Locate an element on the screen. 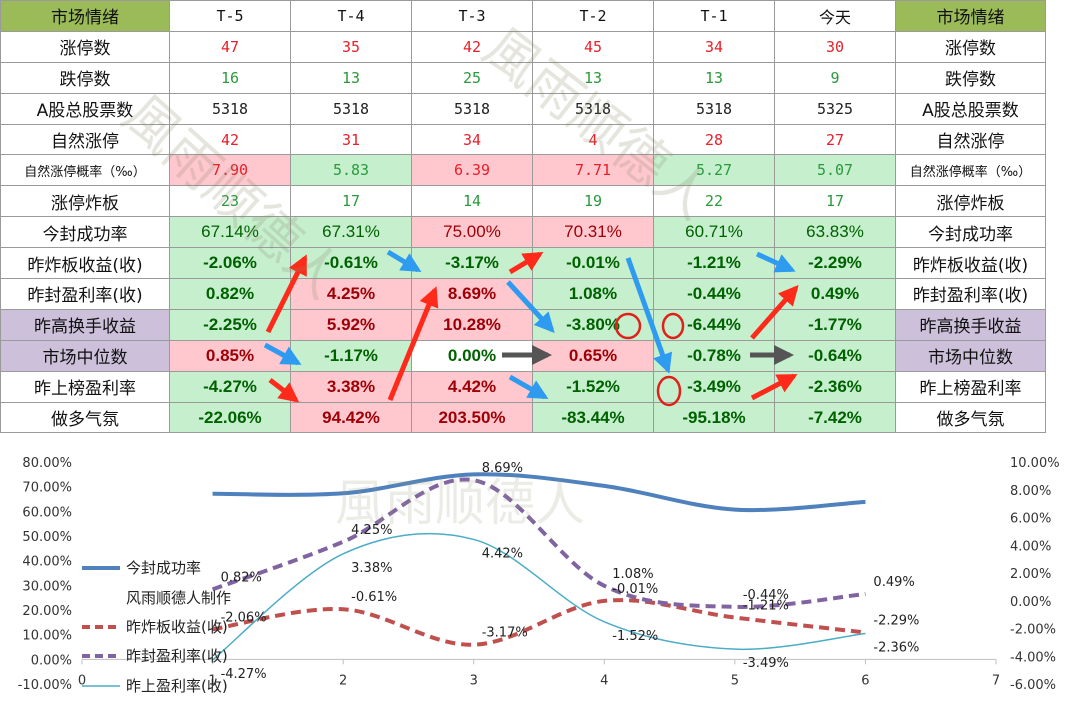 The width and height of the screenshot is (1074, 718). row-label-right: 市场中位数 is located at coordinates (970, 355).